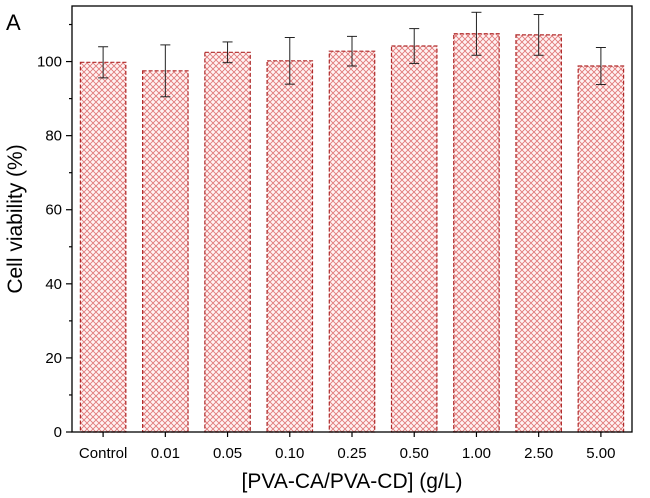  Describe the element at coordinates (53, 284) in the screenshot. I see `y-tick-label: 40` at that location.